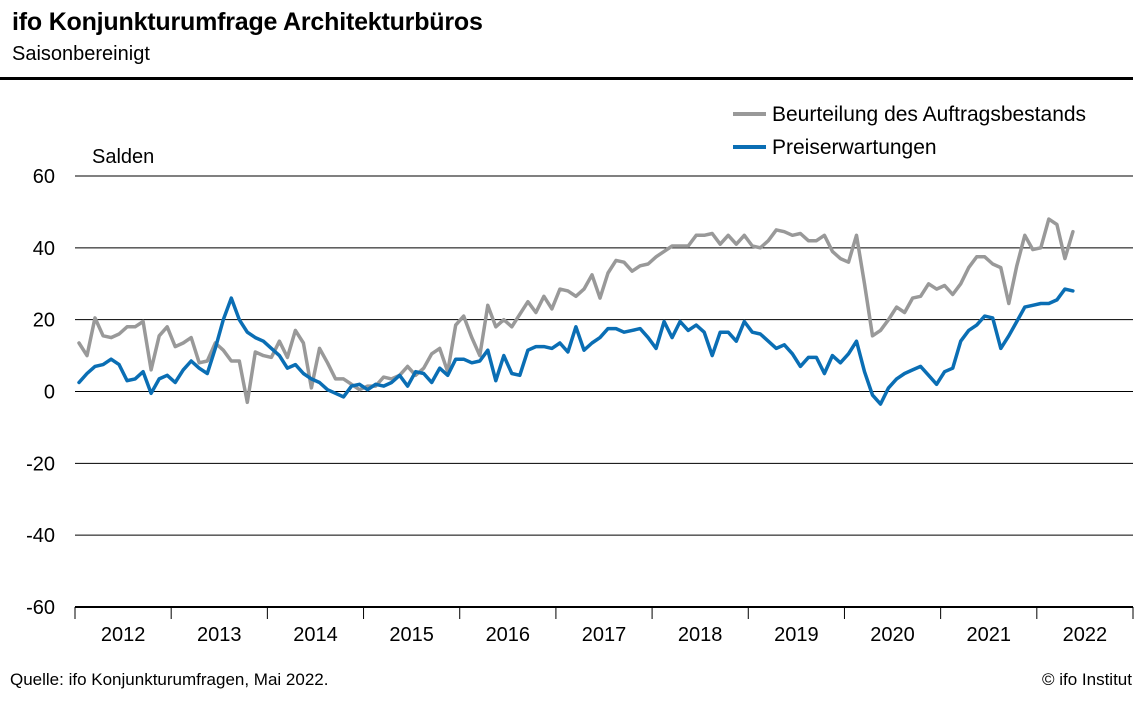  What do you see at coordinates (700, 635) in the screenshot?
I see `x-tick-label: 2018` at bounding box center [700, 635].